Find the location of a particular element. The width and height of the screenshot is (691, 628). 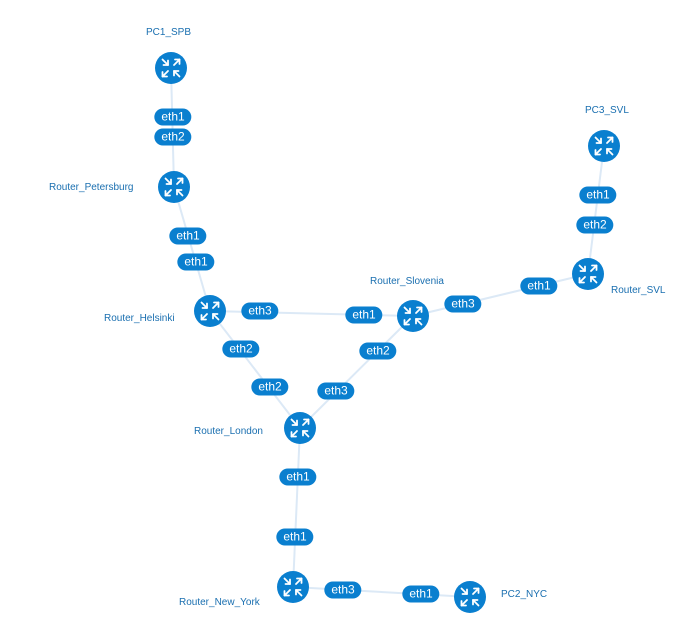

link-router_london-router_new_york is located at coordinates (296, 507).